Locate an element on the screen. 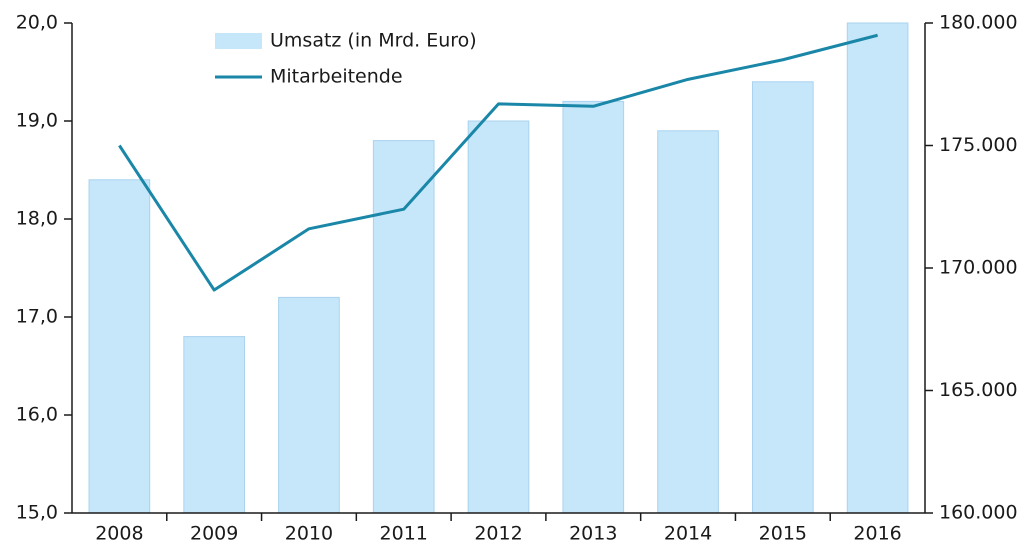 The image size is (1035, 546). y-tick-label: 17,0 is located at coordinates (37, 317).